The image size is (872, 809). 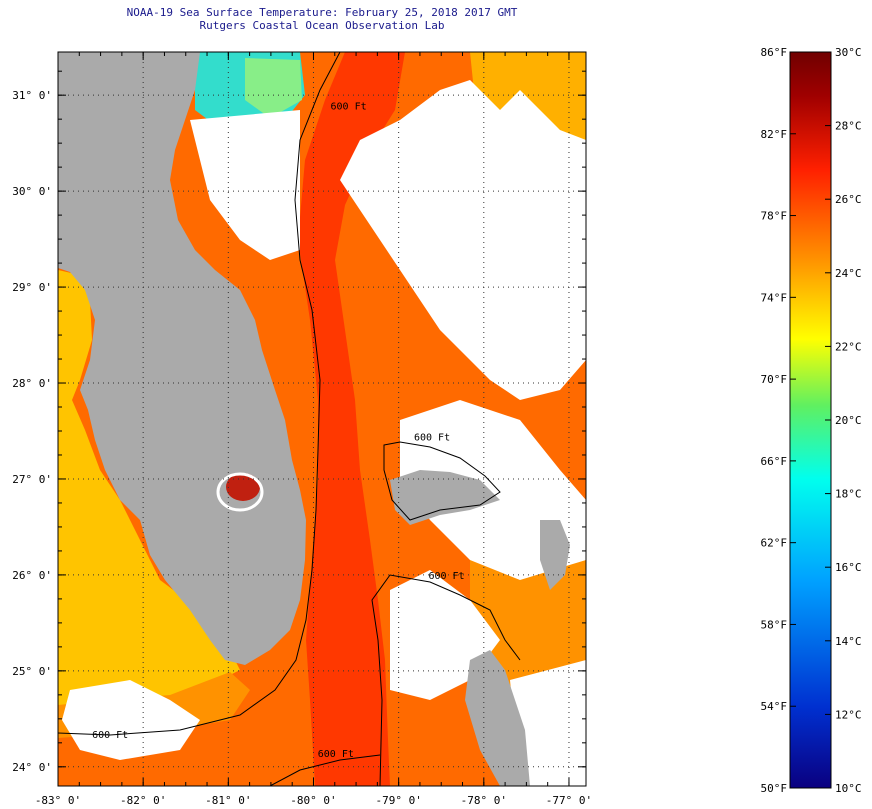 What do you see at coordinates (446, 680) in the screenshot?
I see `isobath-line-great-bahama` at bounding box center [446, 680].